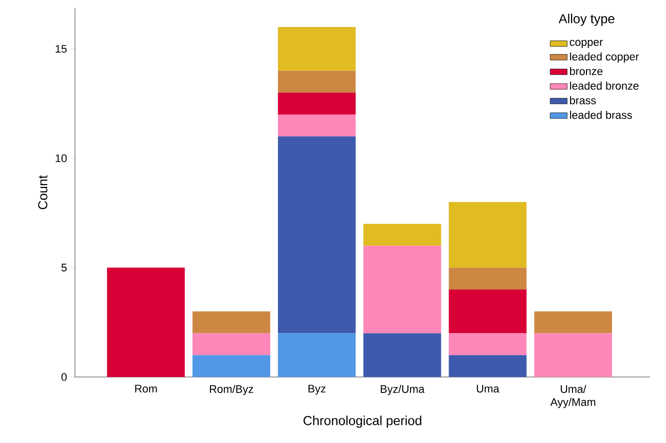 Image resolution: width=666 pixels, height=443 pixels. Describe the element at coordinates (402, 390) in the screenshot. I see `x-tick-label: Byz/Uma` at that location.